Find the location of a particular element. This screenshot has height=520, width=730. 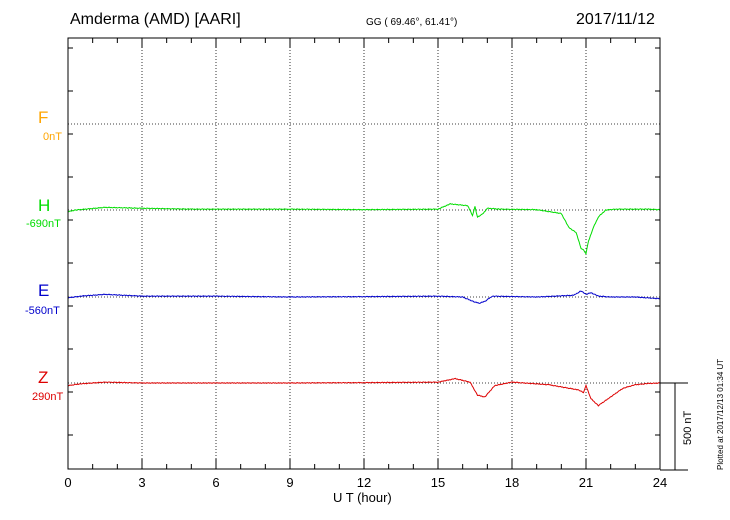

x-tick-label-18: 18 is located at coordinates (512, 482).